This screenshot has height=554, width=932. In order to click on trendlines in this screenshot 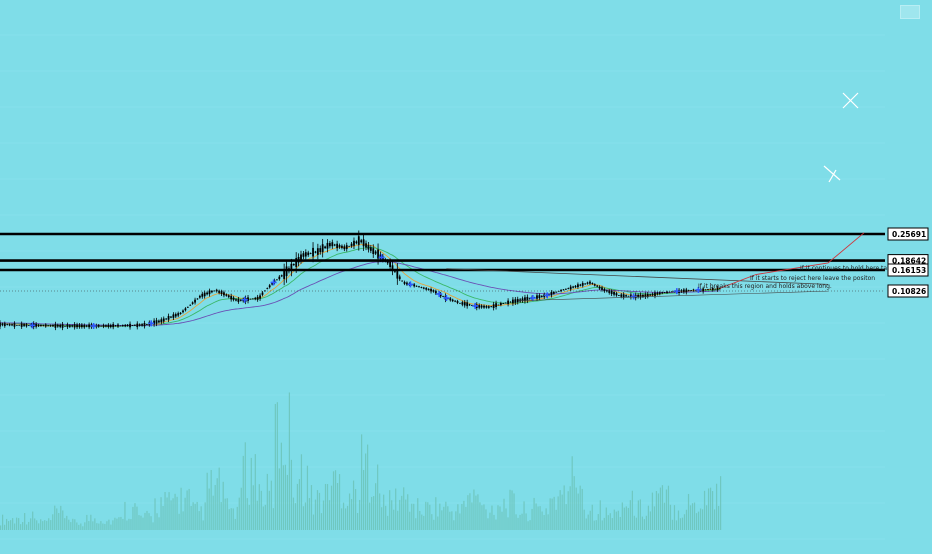, I will do `click(637, 284)`.